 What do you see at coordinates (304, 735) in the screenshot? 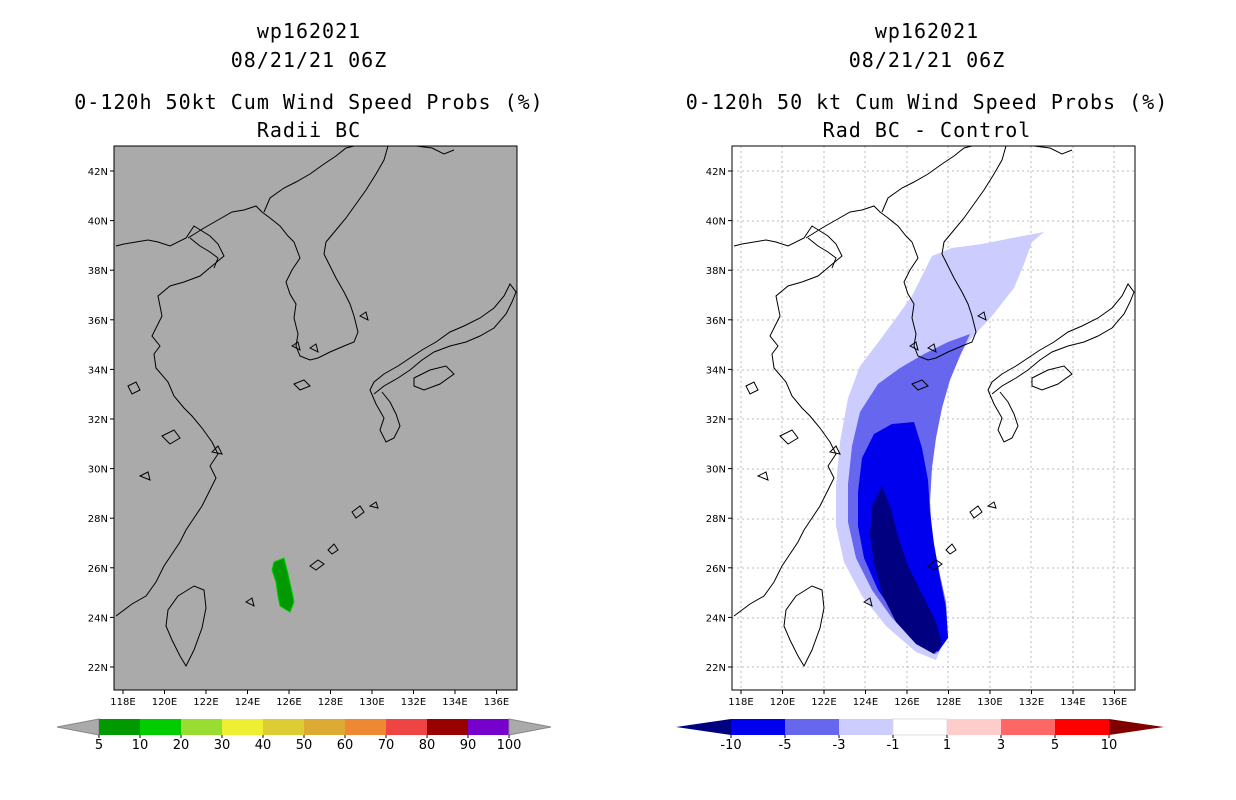
I see `left-colorbar: 5 10 20 30 40 50 60 70 80 90 100` at bounding box center [304, 735].